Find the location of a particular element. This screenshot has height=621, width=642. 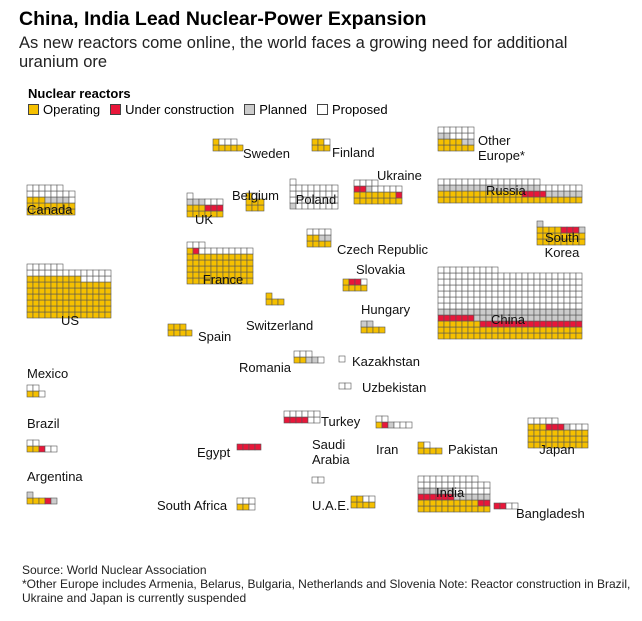

legend-label-proposed: Proposed is located at coordinates (359, 109).